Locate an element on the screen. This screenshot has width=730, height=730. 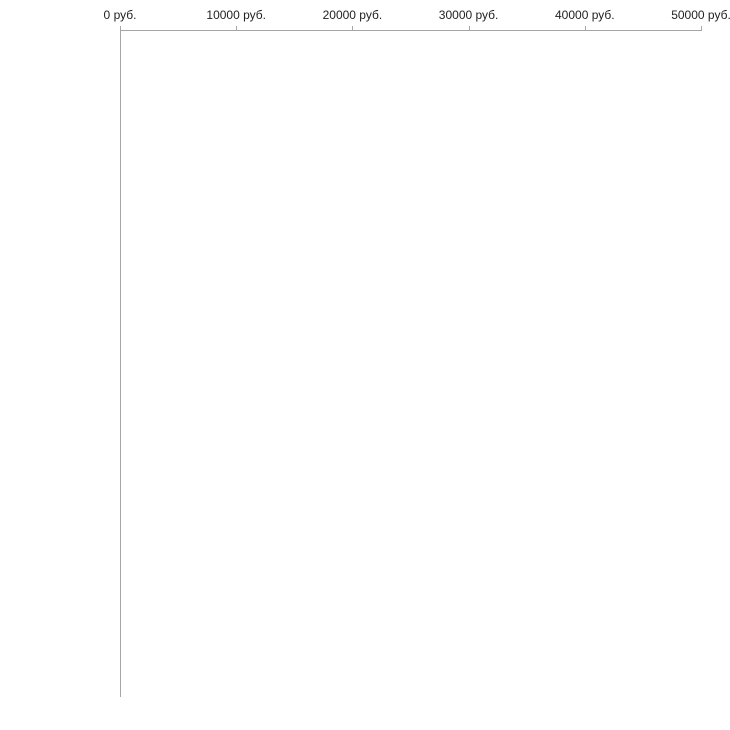
y-axis-line is located at coordinates (120, 363).